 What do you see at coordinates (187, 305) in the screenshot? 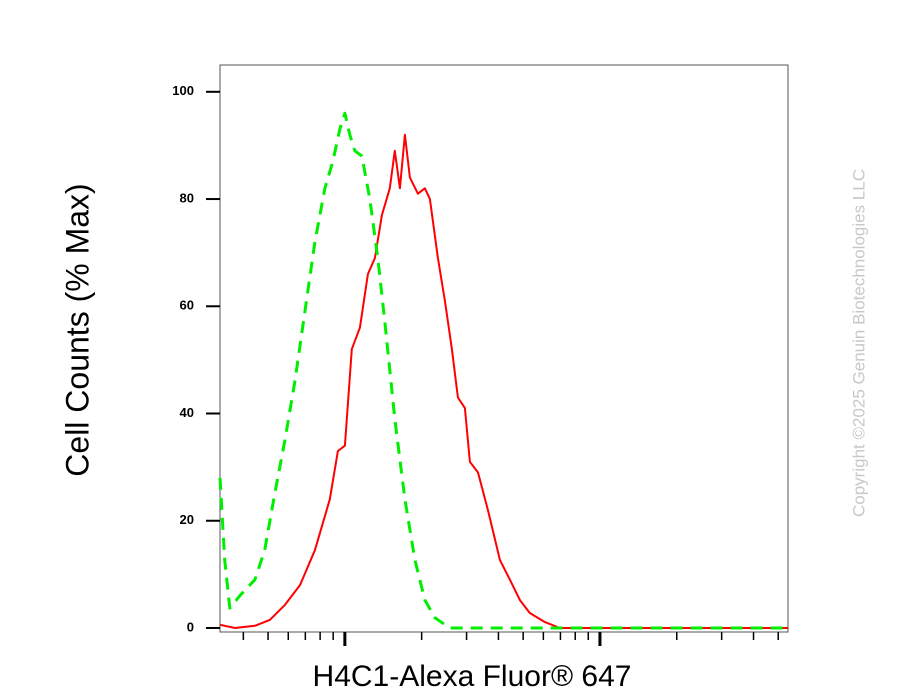
I see `y-tick-label: 60` at bounding box center [187, 305].